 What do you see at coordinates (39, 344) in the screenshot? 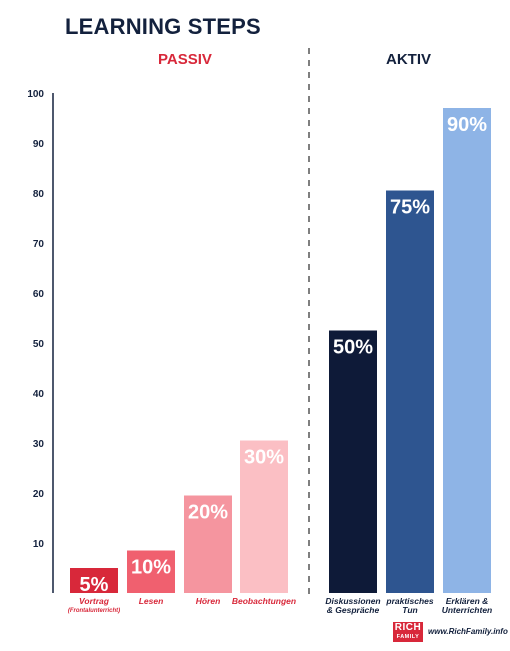
I see `y-tick-label: 50` at bounding box center [39, 344].